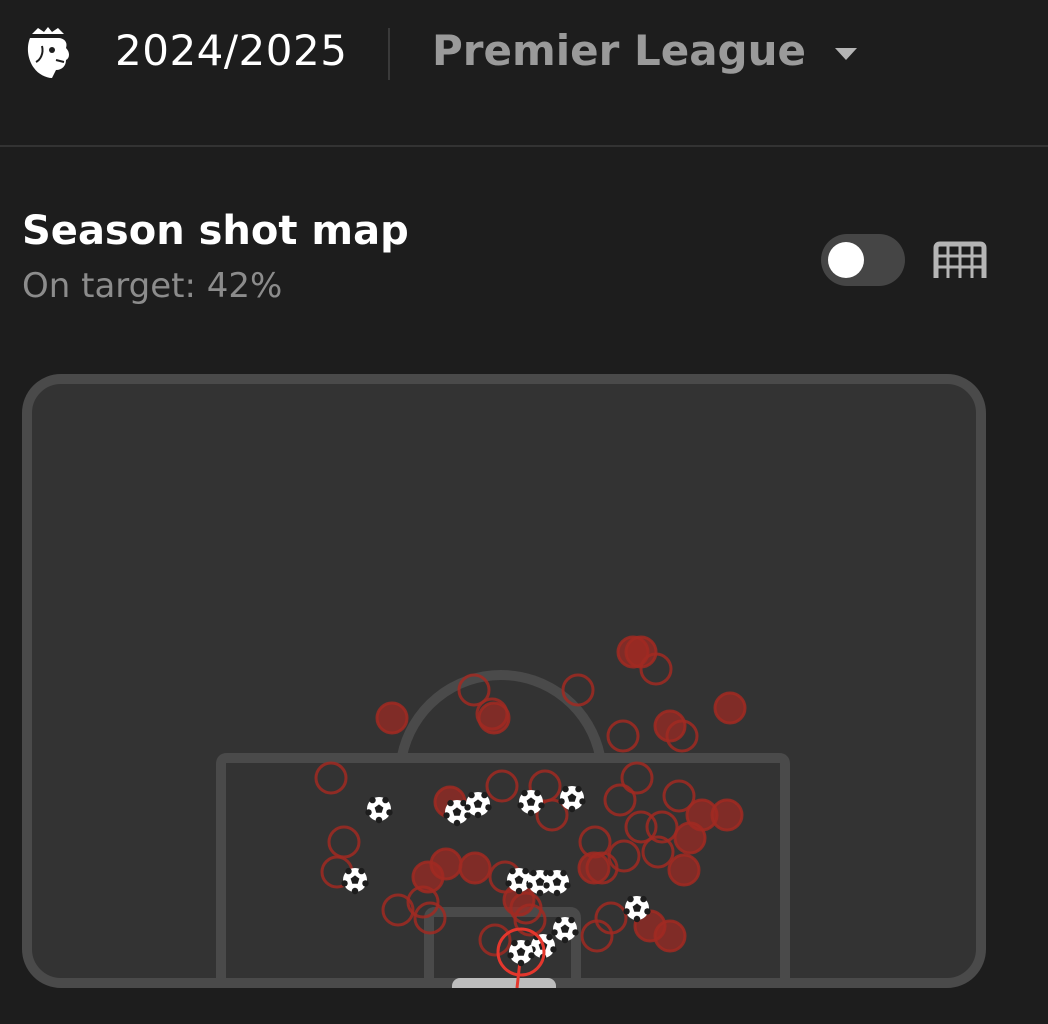 The height and width of the screenshot is (1024, 1048). I want to click on selected-shot-layer, so click(521, 957).